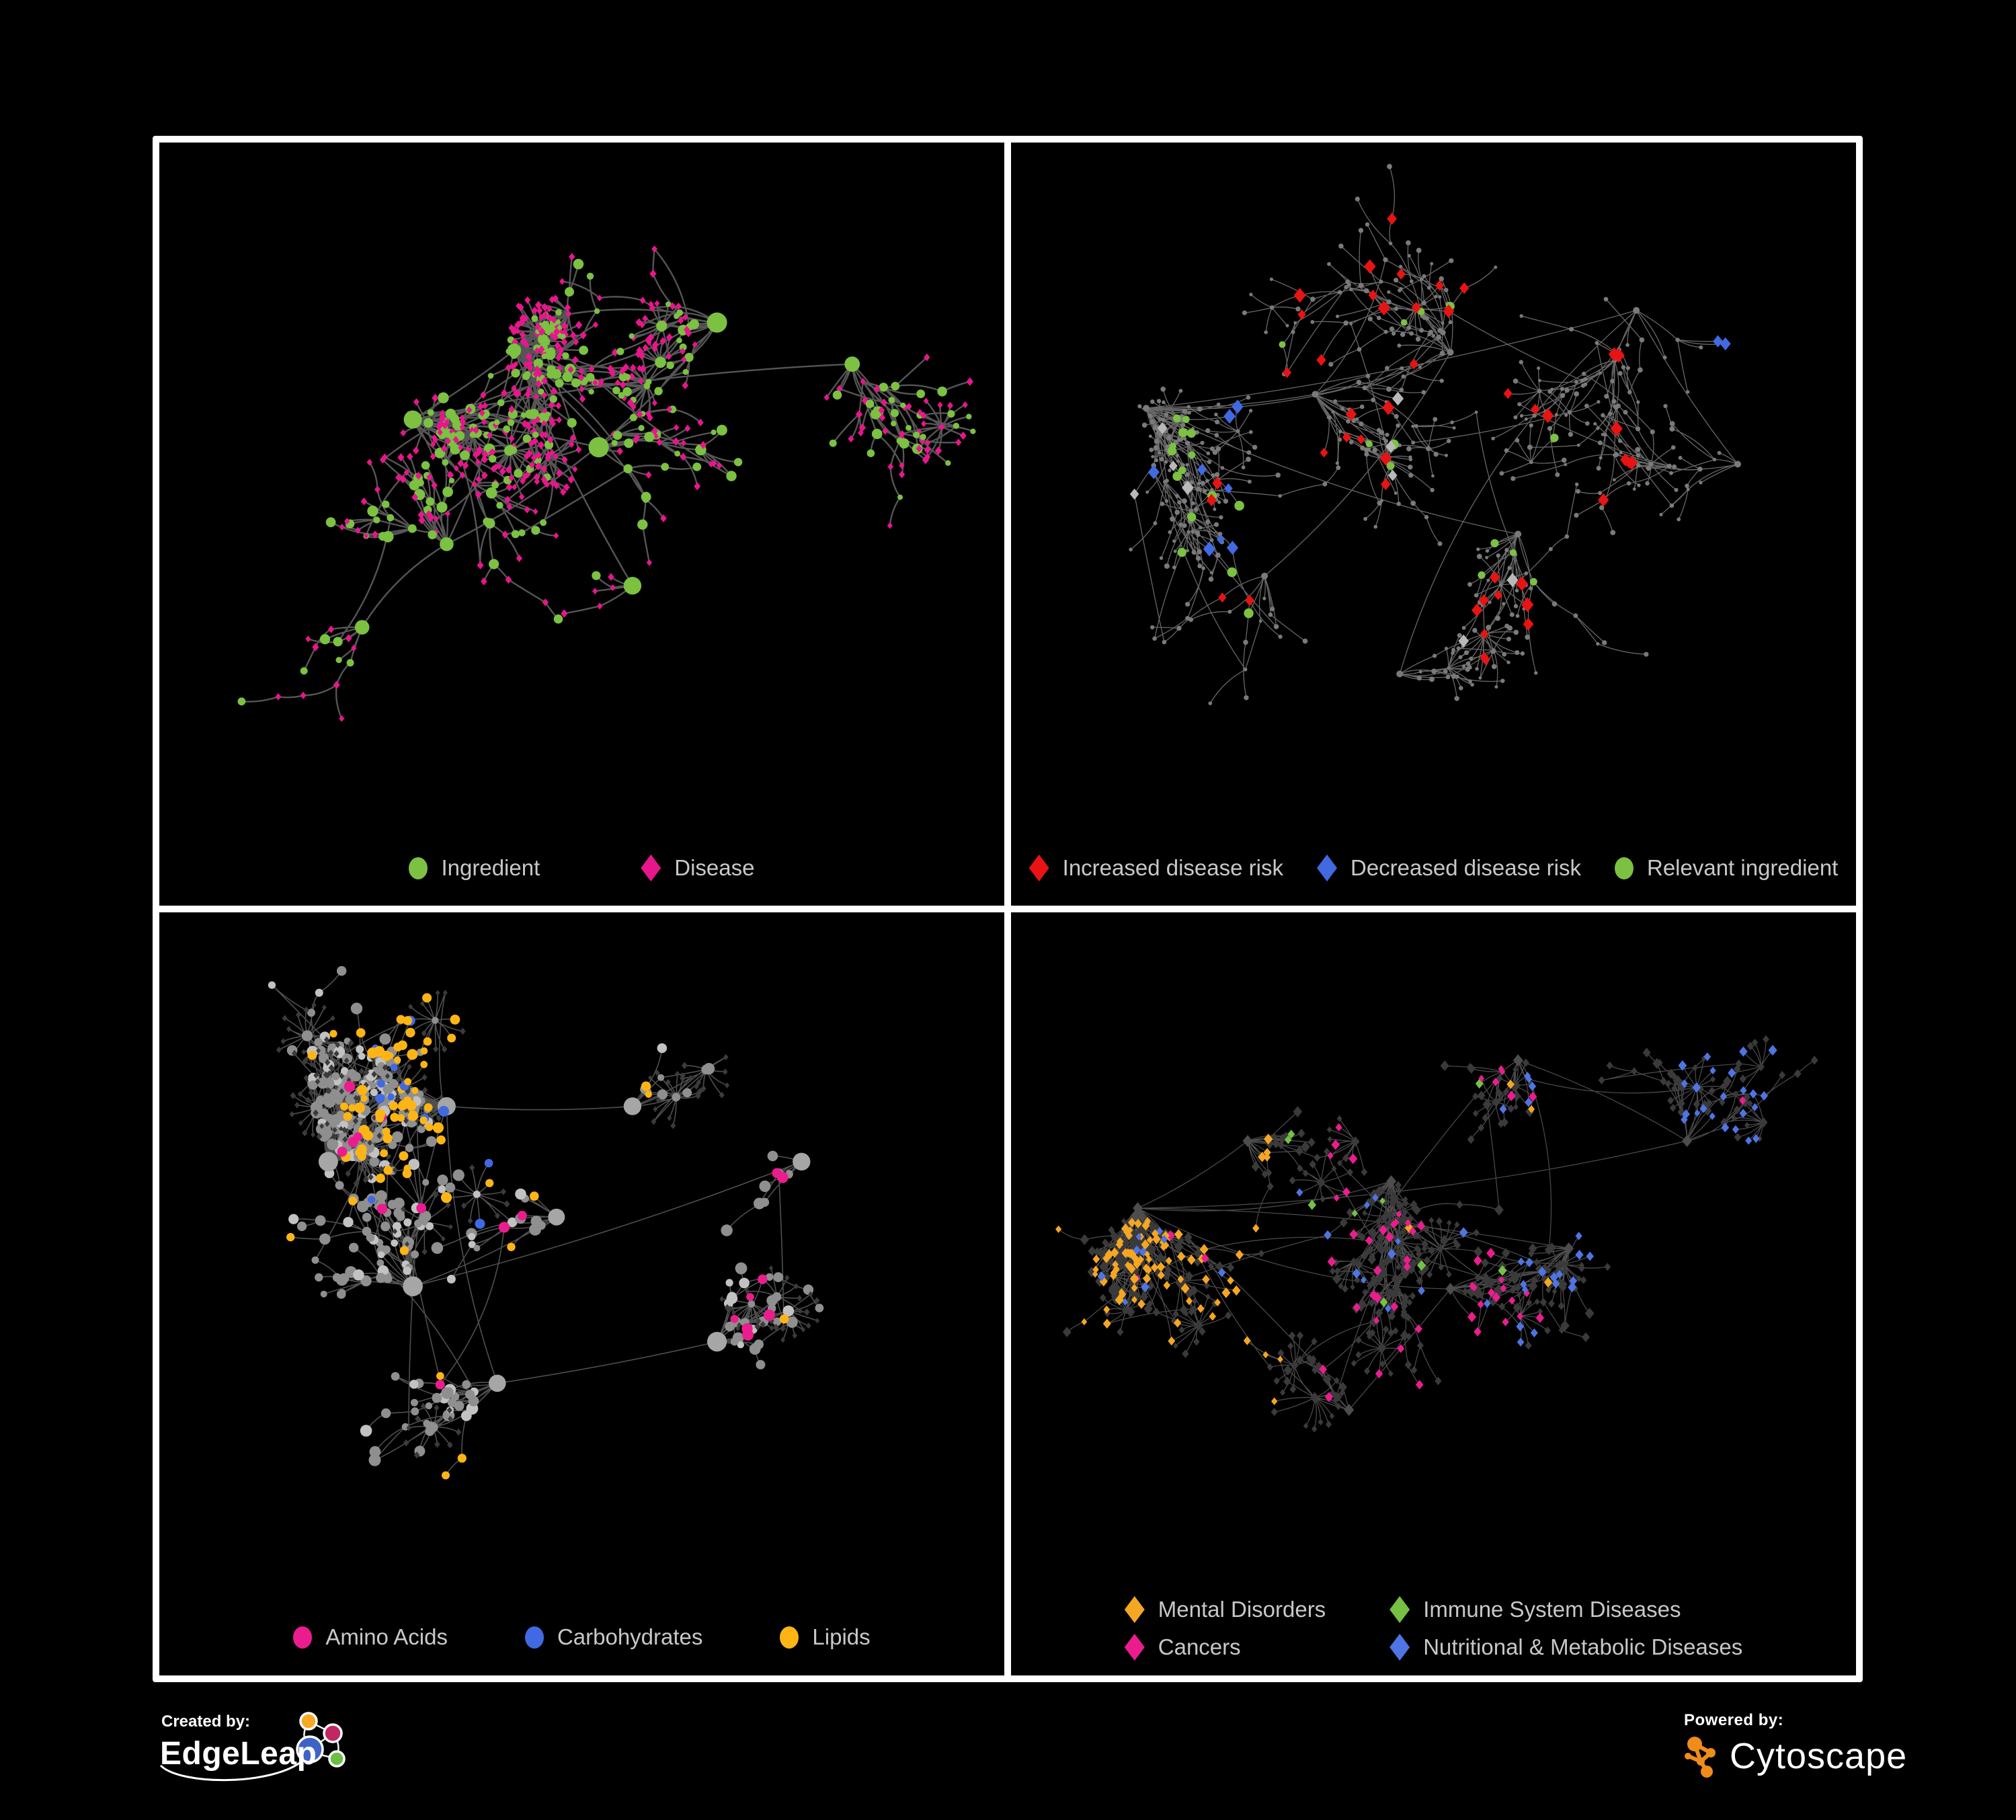 The height and width of the screenshot is (1820, 2016). Describe the element at coordinates (546, 1222) in the screenshot. I see `nutrient-classes-network-svg` at that location.